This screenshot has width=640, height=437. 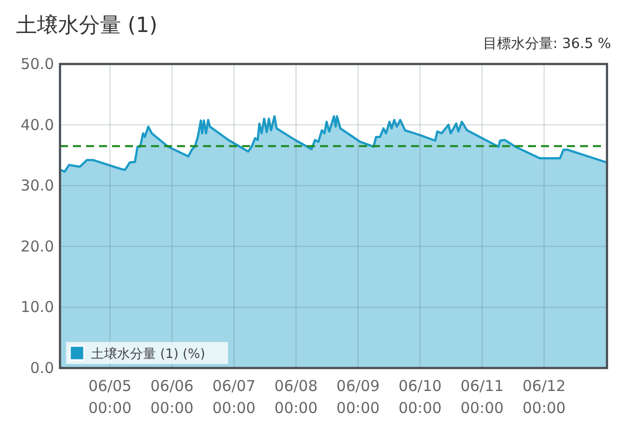 I want to click on x-tick-label: 06/12 00:00, so click(x=544, y=397).